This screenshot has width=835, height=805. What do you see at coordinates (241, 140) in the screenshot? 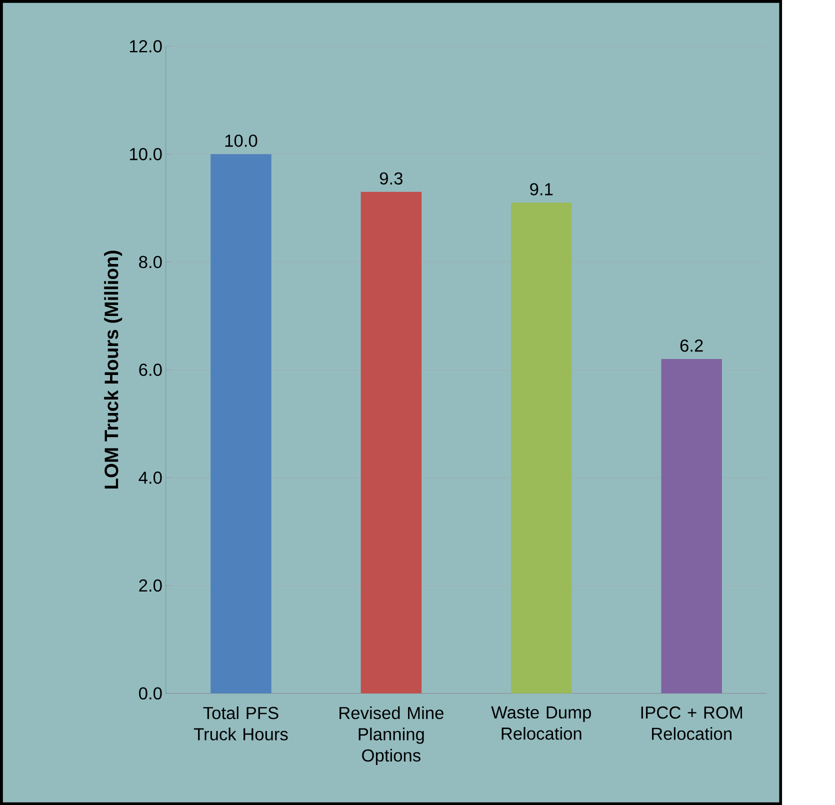
I see `data-label: 10.0` at bounding box center [241, 140].